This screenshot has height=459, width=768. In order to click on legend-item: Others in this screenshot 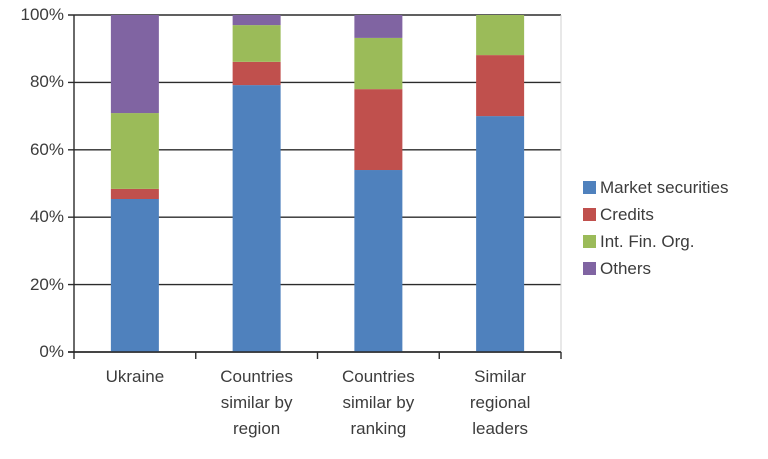, I will do `click(655, 268)`.